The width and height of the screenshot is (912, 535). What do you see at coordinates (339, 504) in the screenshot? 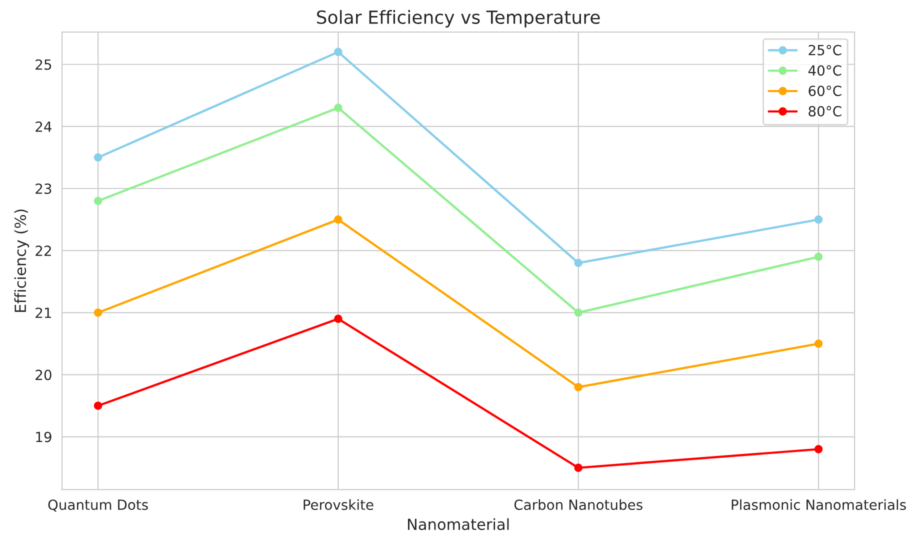
I see `x-tick-label: Perovskite` at bounding box center [339, 504].